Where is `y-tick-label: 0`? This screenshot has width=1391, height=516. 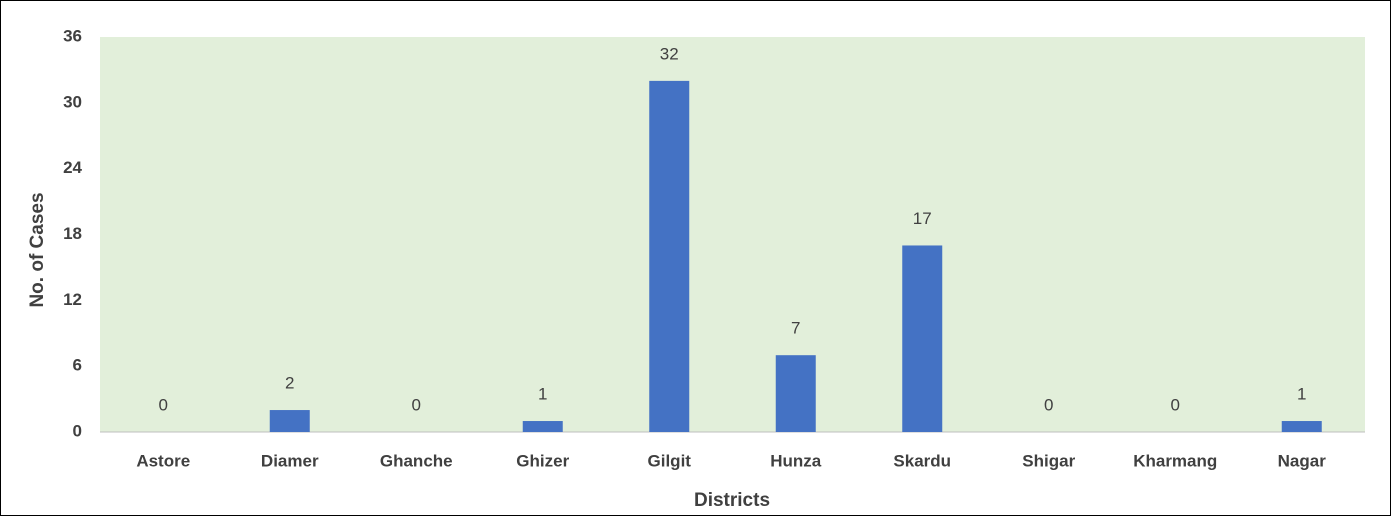
y-tick-label: 0 is located at coordinates (77, 430).